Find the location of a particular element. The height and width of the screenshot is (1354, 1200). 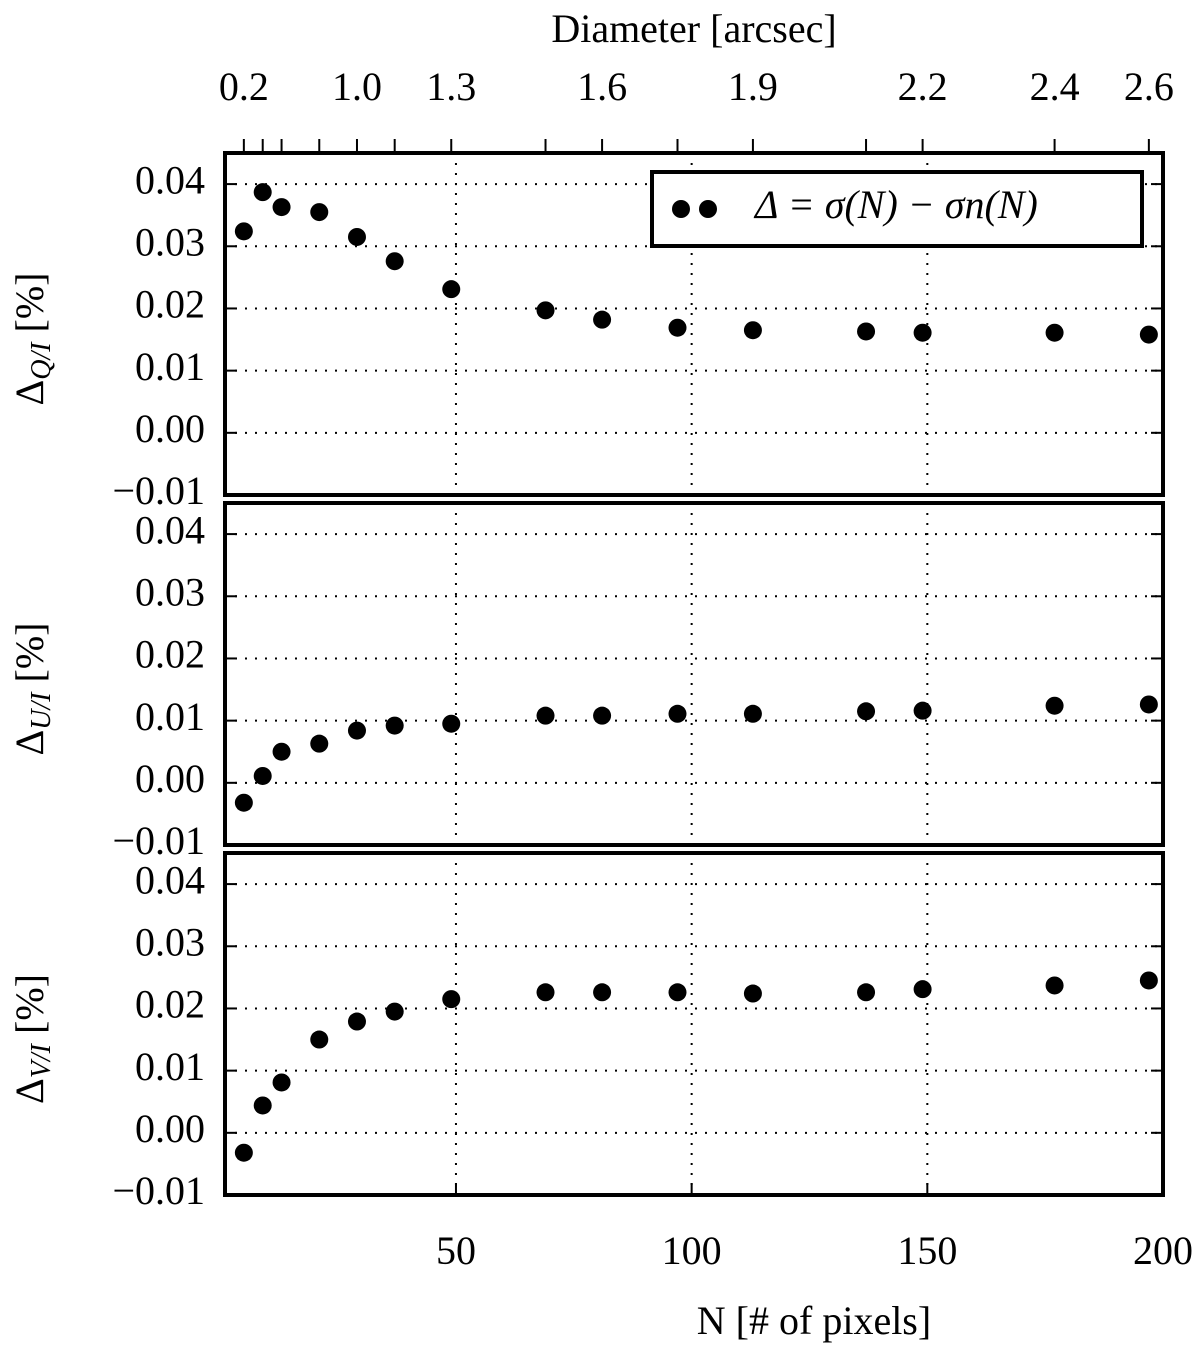

x-tick-label: 150 is located at coordinates (927, 1250).